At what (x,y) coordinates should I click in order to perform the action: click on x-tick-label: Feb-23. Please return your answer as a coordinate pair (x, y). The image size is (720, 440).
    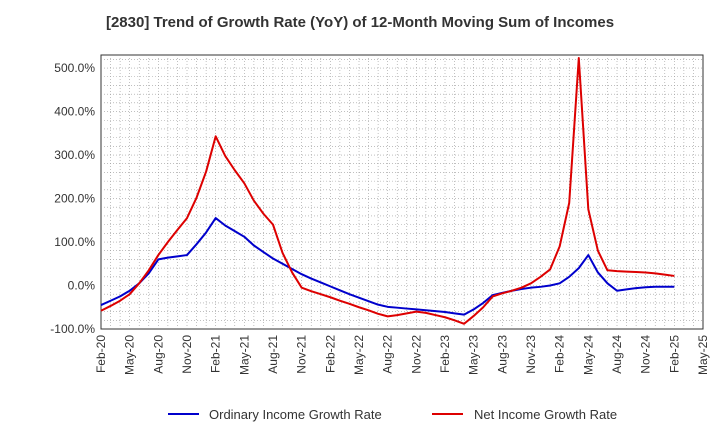
    Looking at the image, I should click on (445, 354).